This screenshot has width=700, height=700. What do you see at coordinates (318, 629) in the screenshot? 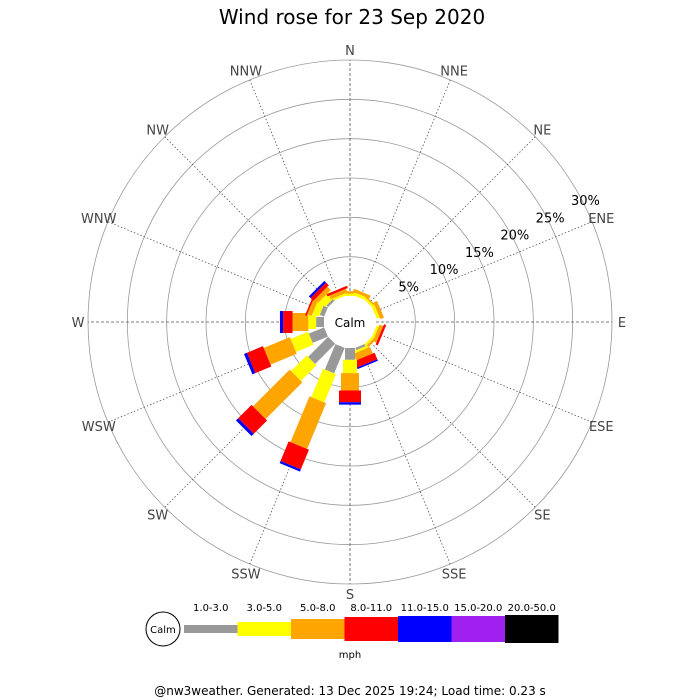
I see `legend-swatch-5.0-8.0` at bounding box center [318, 629].